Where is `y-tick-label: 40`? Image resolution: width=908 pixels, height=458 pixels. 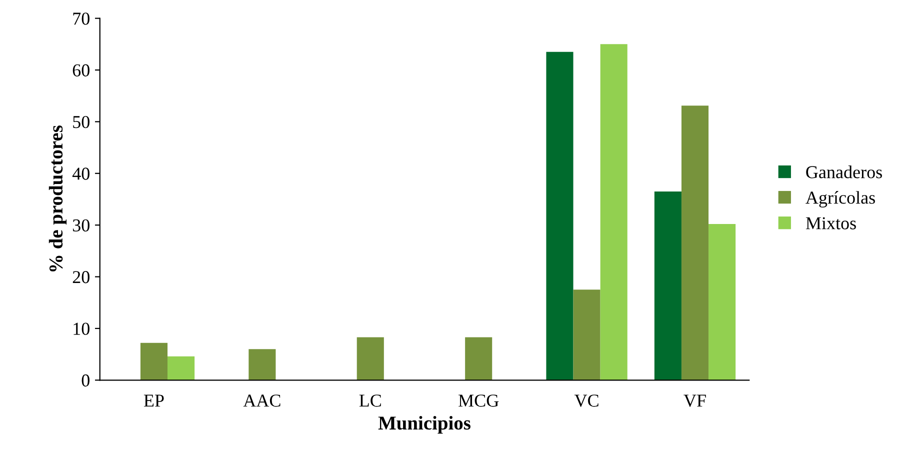 y-tick-label: 40 is located at coordinates (81, 174).